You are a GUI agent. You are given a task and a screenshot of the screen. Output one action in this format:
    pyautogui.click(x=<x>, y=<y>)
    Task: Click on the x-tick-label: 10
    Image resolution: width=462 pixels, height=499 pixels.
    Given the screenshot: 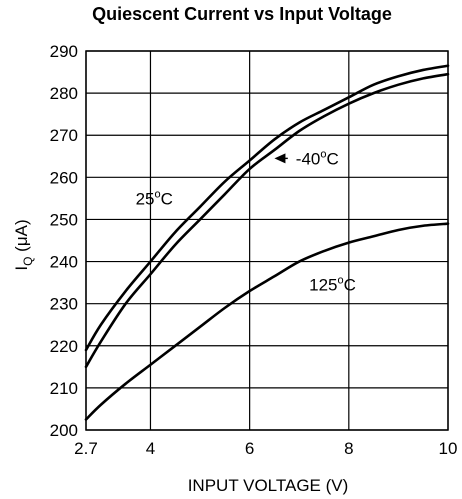 What is the action you would take?
    pyautogui.click(x=448, y=448)
    